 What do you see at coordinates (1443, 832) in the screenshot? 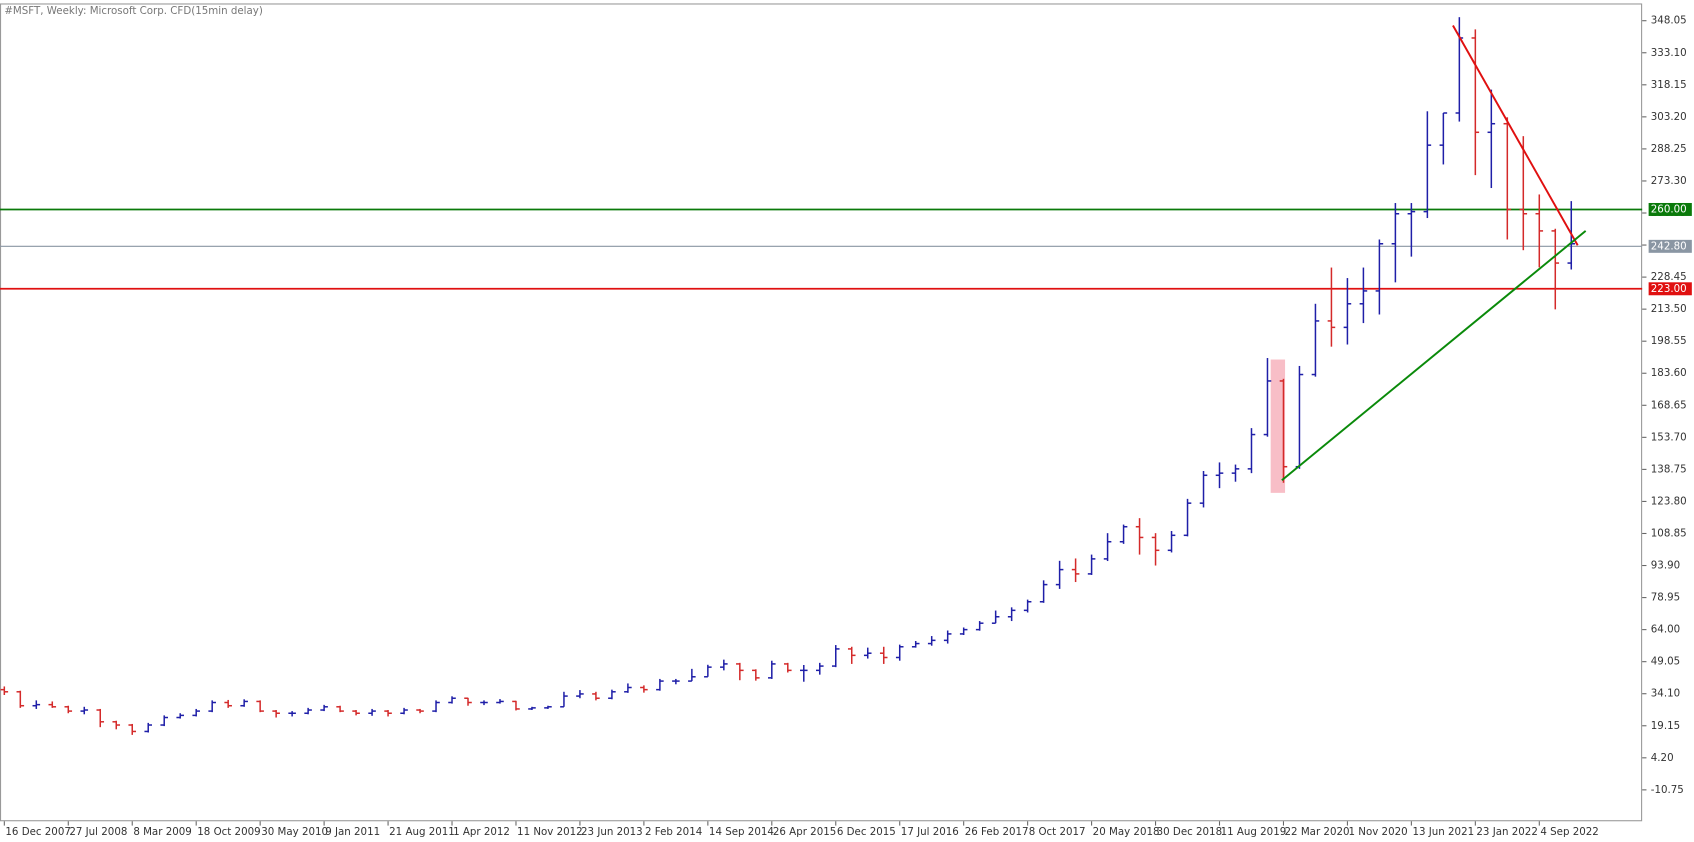
I see `x-tick-label: 13 Jun 2021` at bounding box center [1443, 832].